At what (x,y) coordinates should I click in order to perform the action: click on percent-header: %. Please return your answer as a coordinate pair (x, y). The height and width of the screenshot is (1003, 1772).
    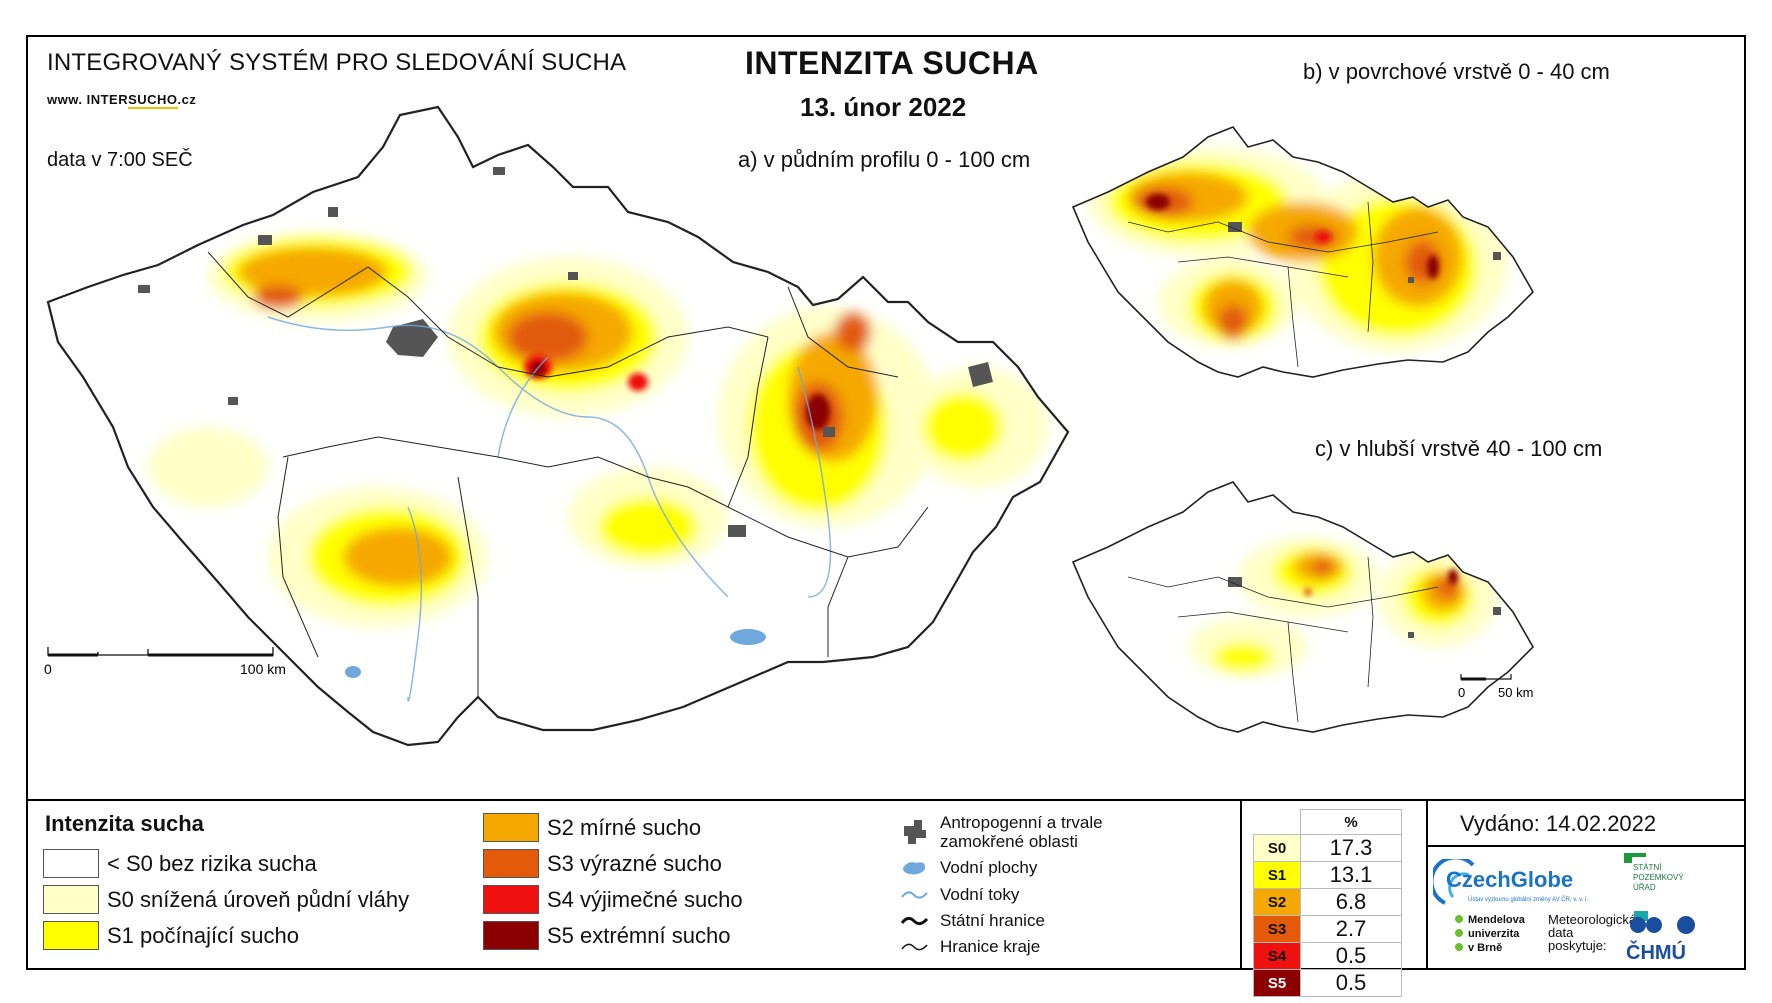
    Looking at the image, I should click on (1351, 822).